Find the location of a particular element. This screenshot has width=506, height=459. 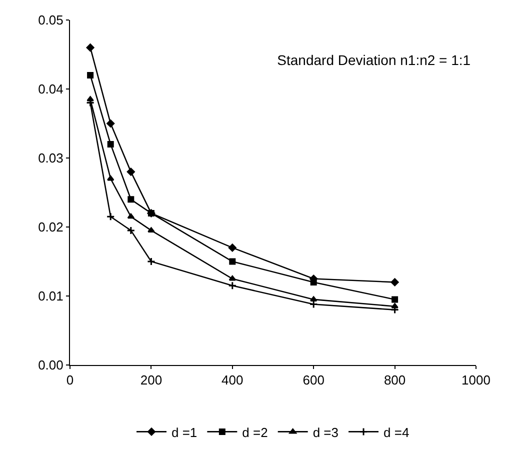

y-tick-label: 0.00 is located at coordinates (51, 365).